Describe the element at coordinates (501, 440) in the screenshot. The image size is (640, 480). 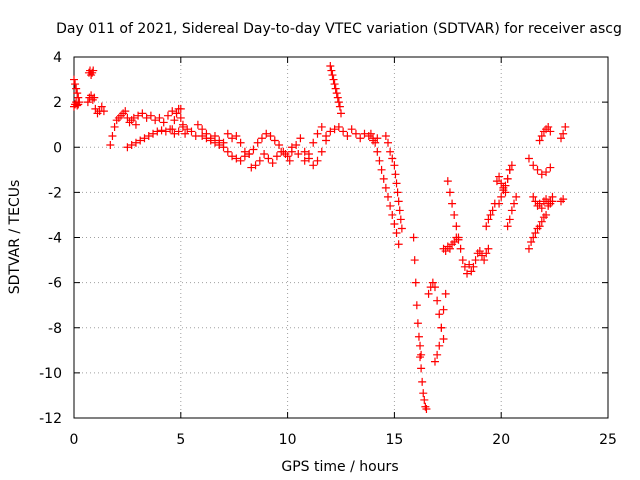
I see `x-tick-label: 20` at that location.